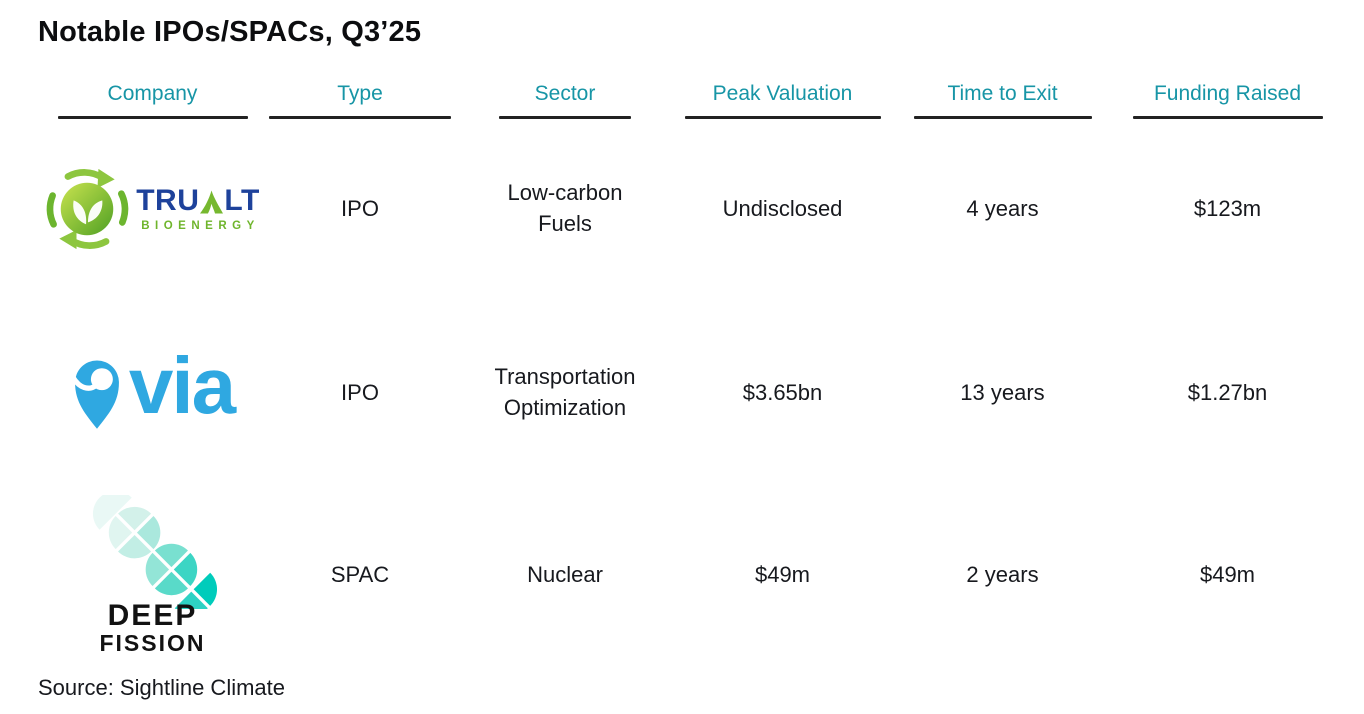  Describe the element at coordinates (230, 32) in the screenshot. I see `page-title: Notable IPOs/SPACs, Q3’25` at that location.